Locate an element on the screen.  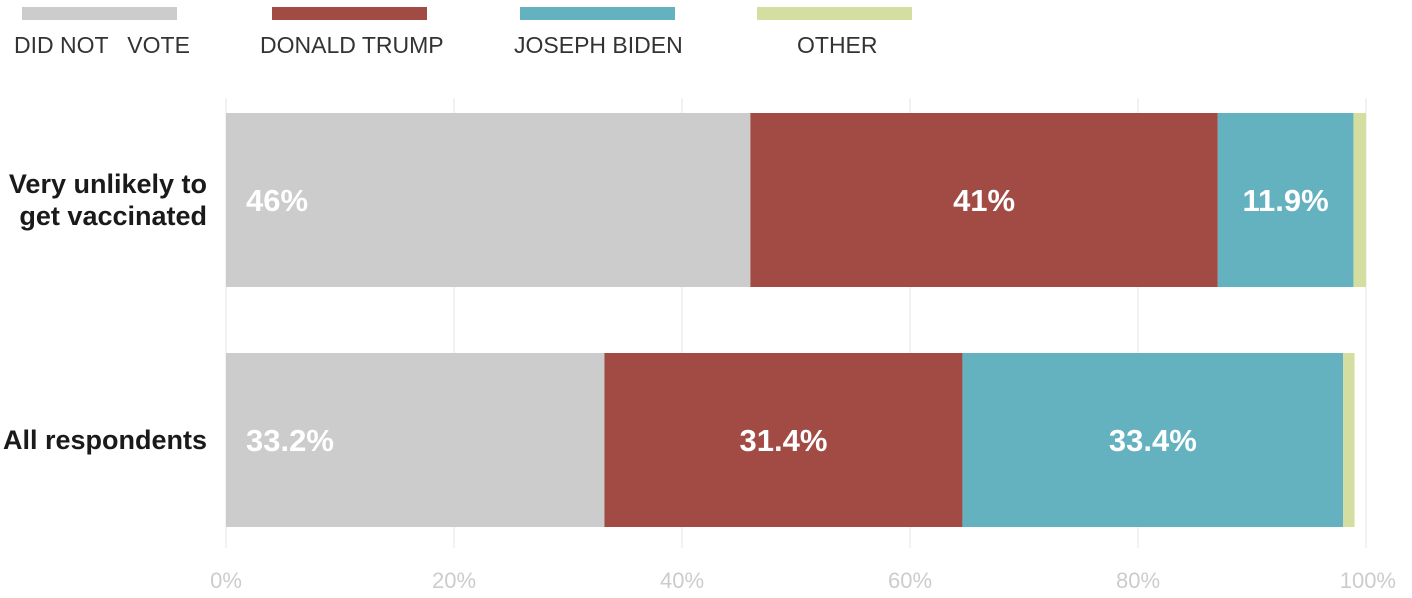
legend-item-other: OTHER is located at coordinates (834, 32).